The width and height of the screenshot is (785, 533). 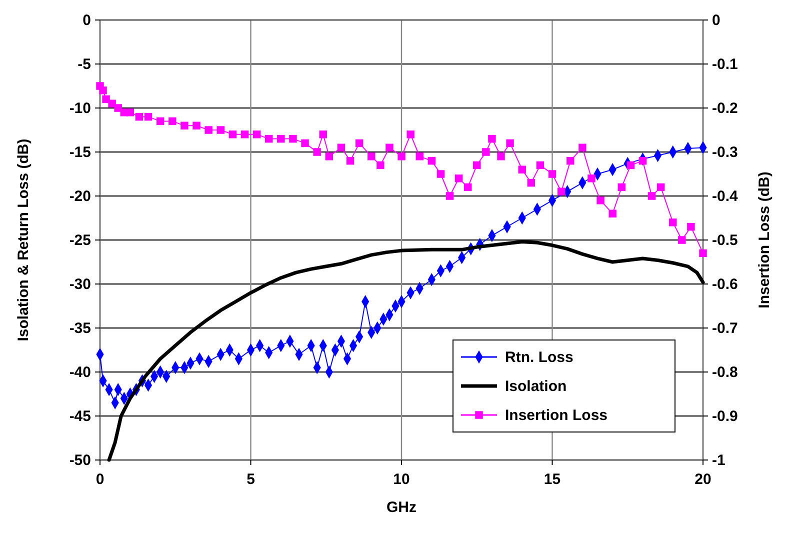 What do you see at coordinates (401, 479) in the screenshot?
I see `x-tick-label: 10` at bounding box center [401, 479].